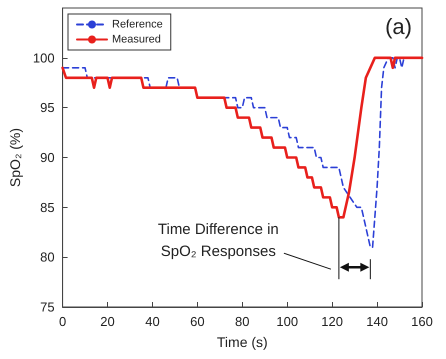 The image size is (446, 359). Describe the element at coordinates (47, 257) in the screenshot. I see `y-tick-label: 80` at that location.